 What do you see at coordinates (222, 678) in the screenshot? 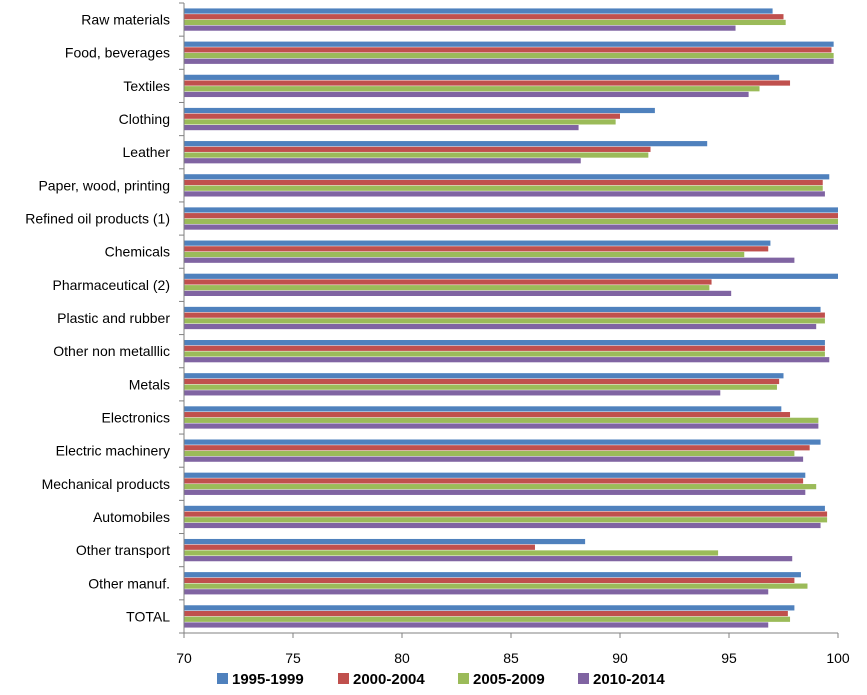
I see `legend-swatch-1995-1999` at bounding box center [222, 678].